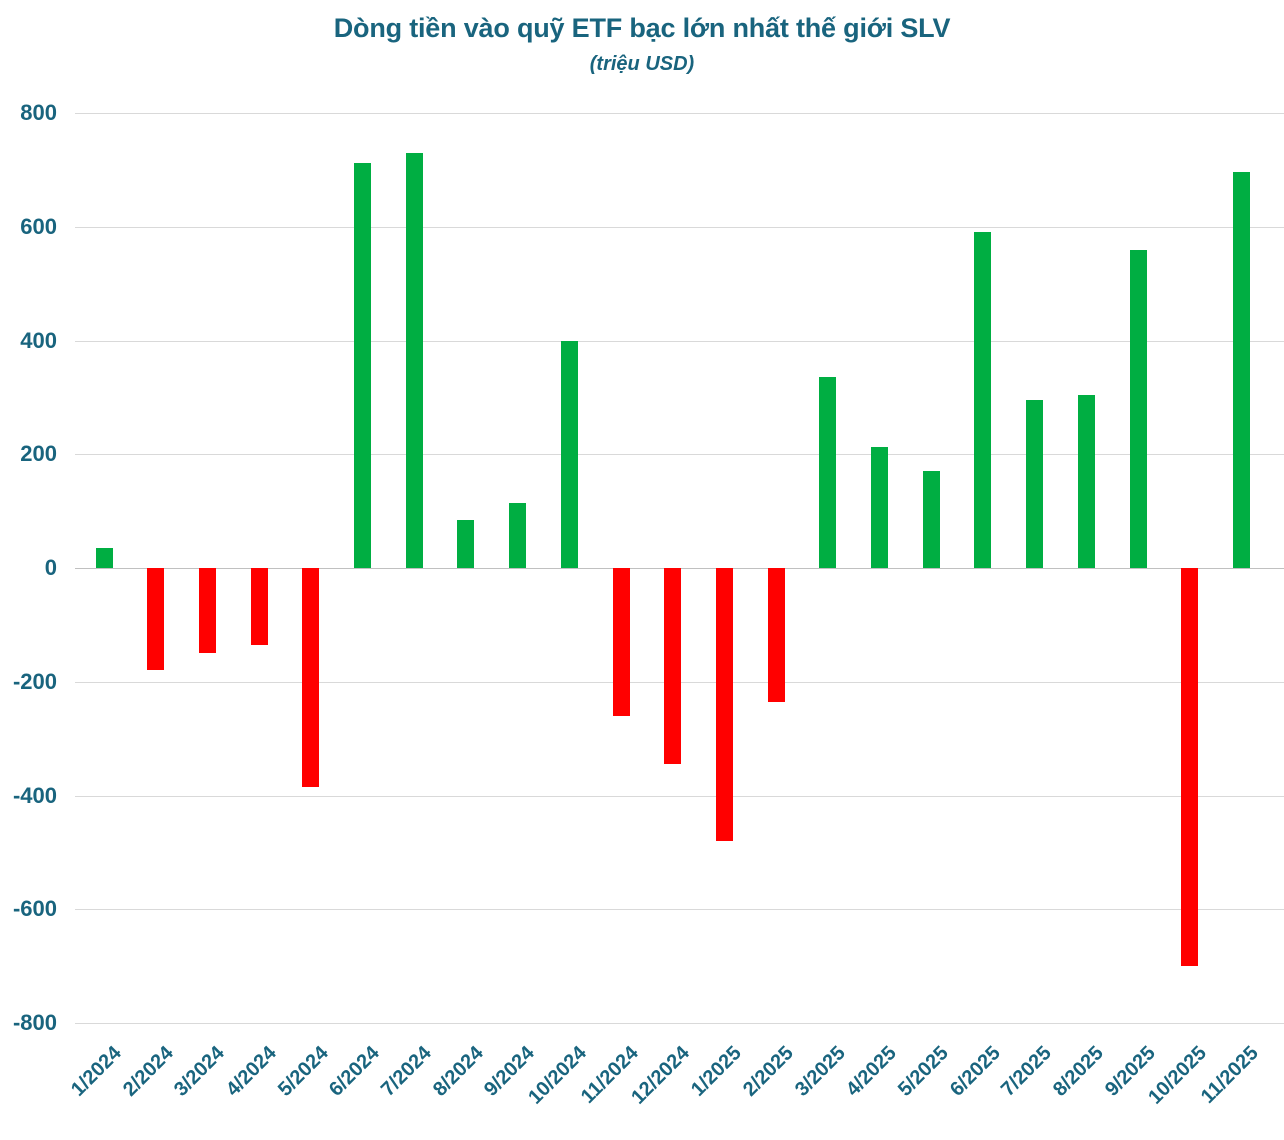 This screenshot has height=1140, width=1284. What do you see at coordinates (975, 1071) in the screenshot?
I see `x-axis-label: 6/2025` at bounding box center [975, 1071].